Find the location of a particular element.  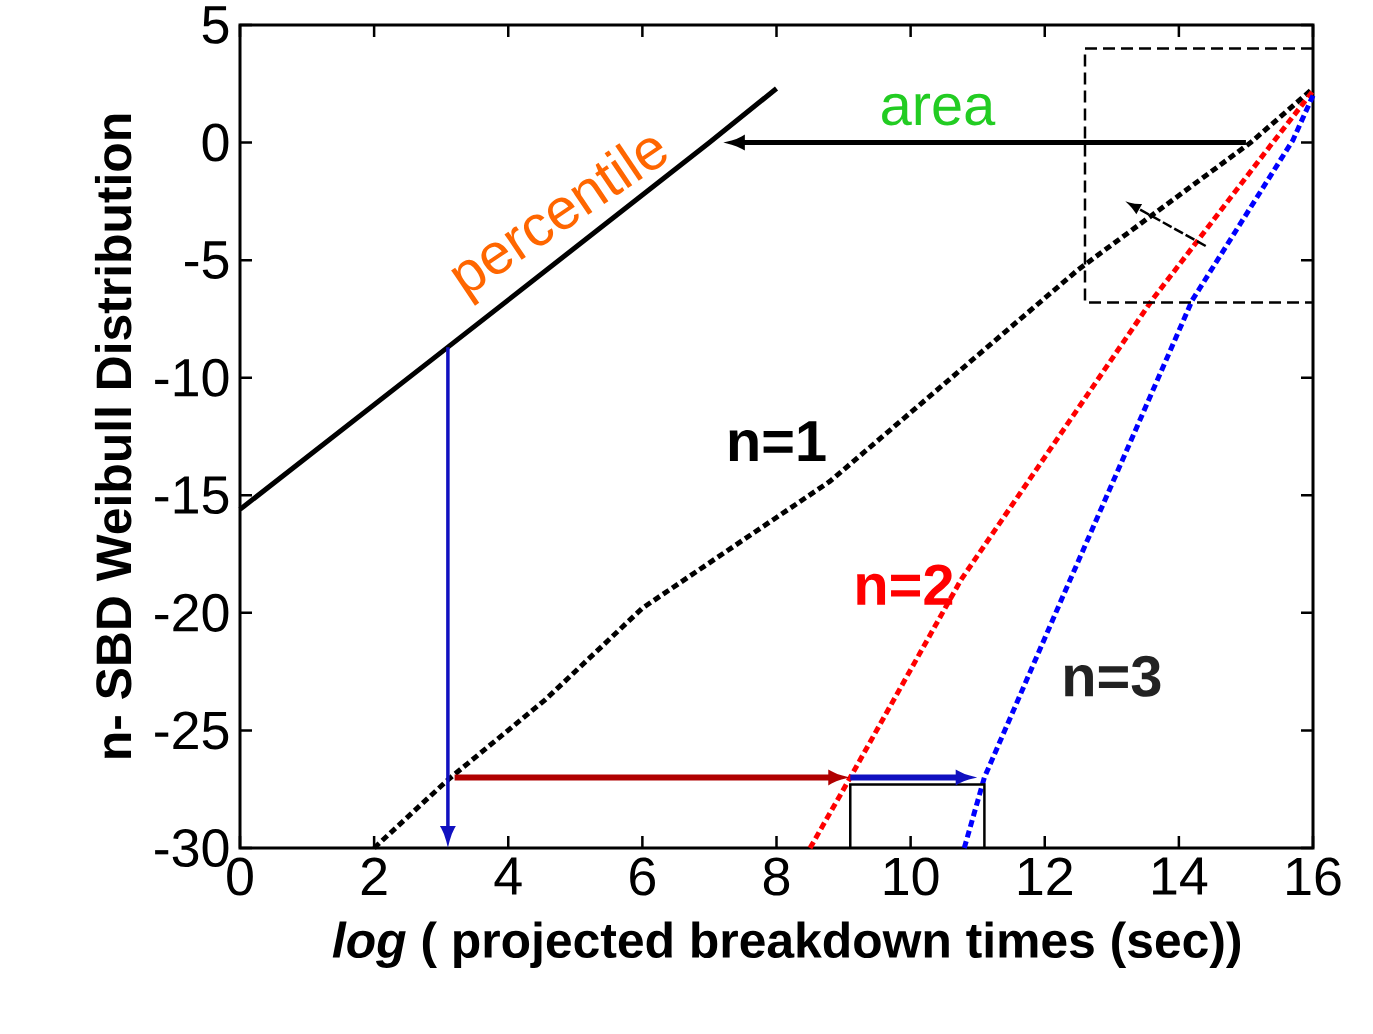

y-axis-title: n- SBD Weibull Distribution is located at coordinates (113, 436).